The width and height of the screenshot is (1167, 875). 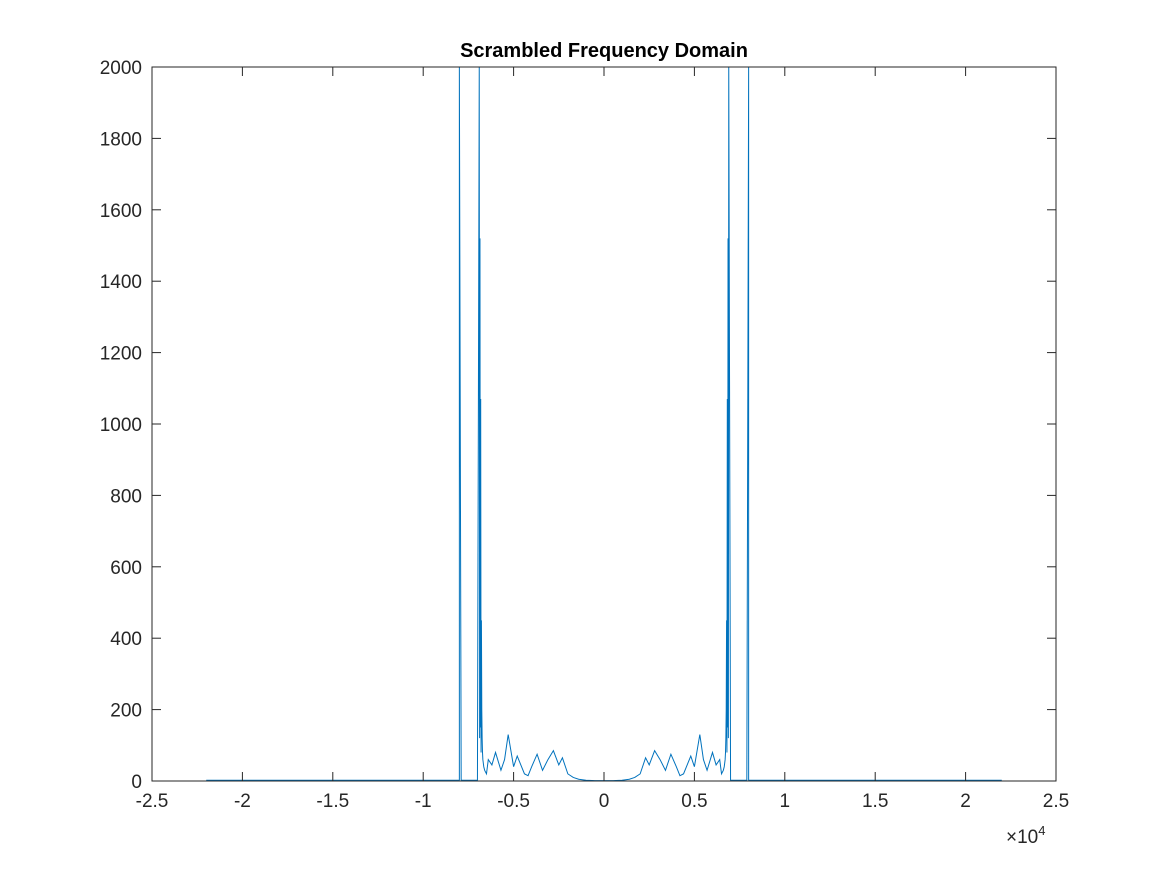 I want to click on x-tick-label: 1, so click(x=785, y=801).